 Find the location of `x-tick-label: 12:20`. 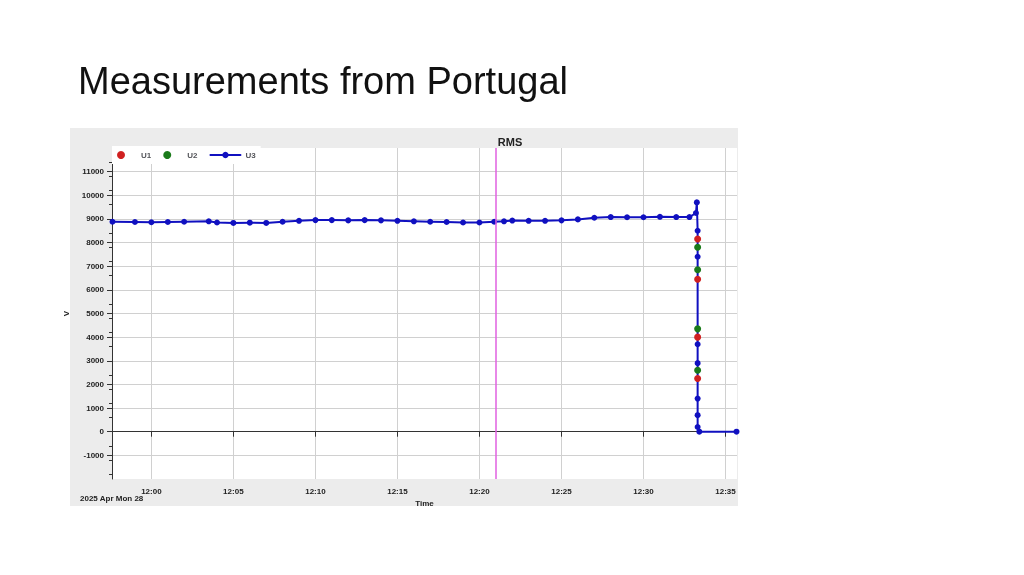

x-tick-label: 12:20 is located at coordinates (480, 491).